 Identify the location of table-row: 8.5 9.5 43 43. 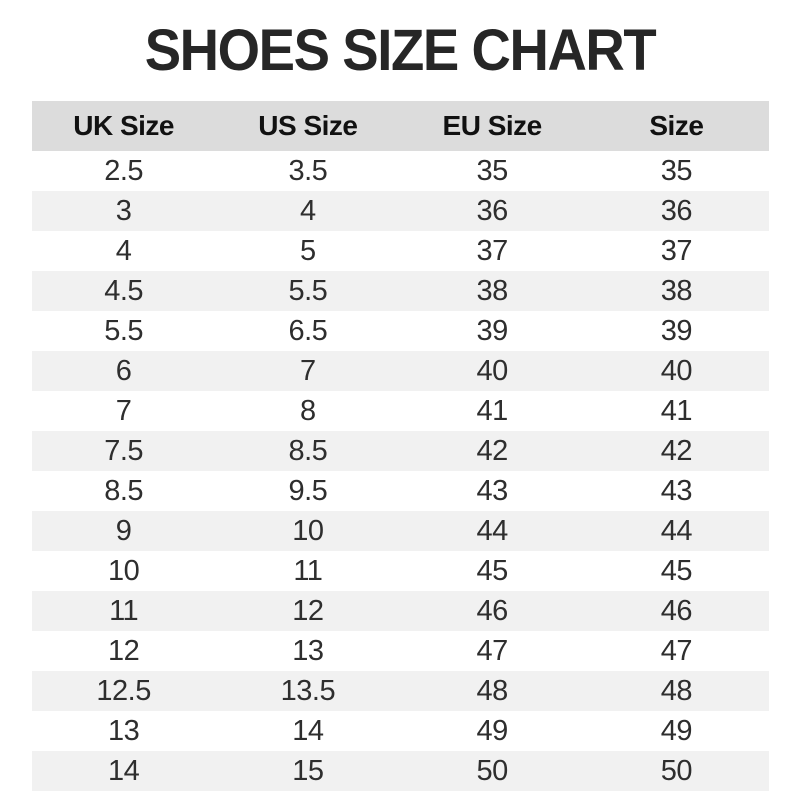
(400, 491).